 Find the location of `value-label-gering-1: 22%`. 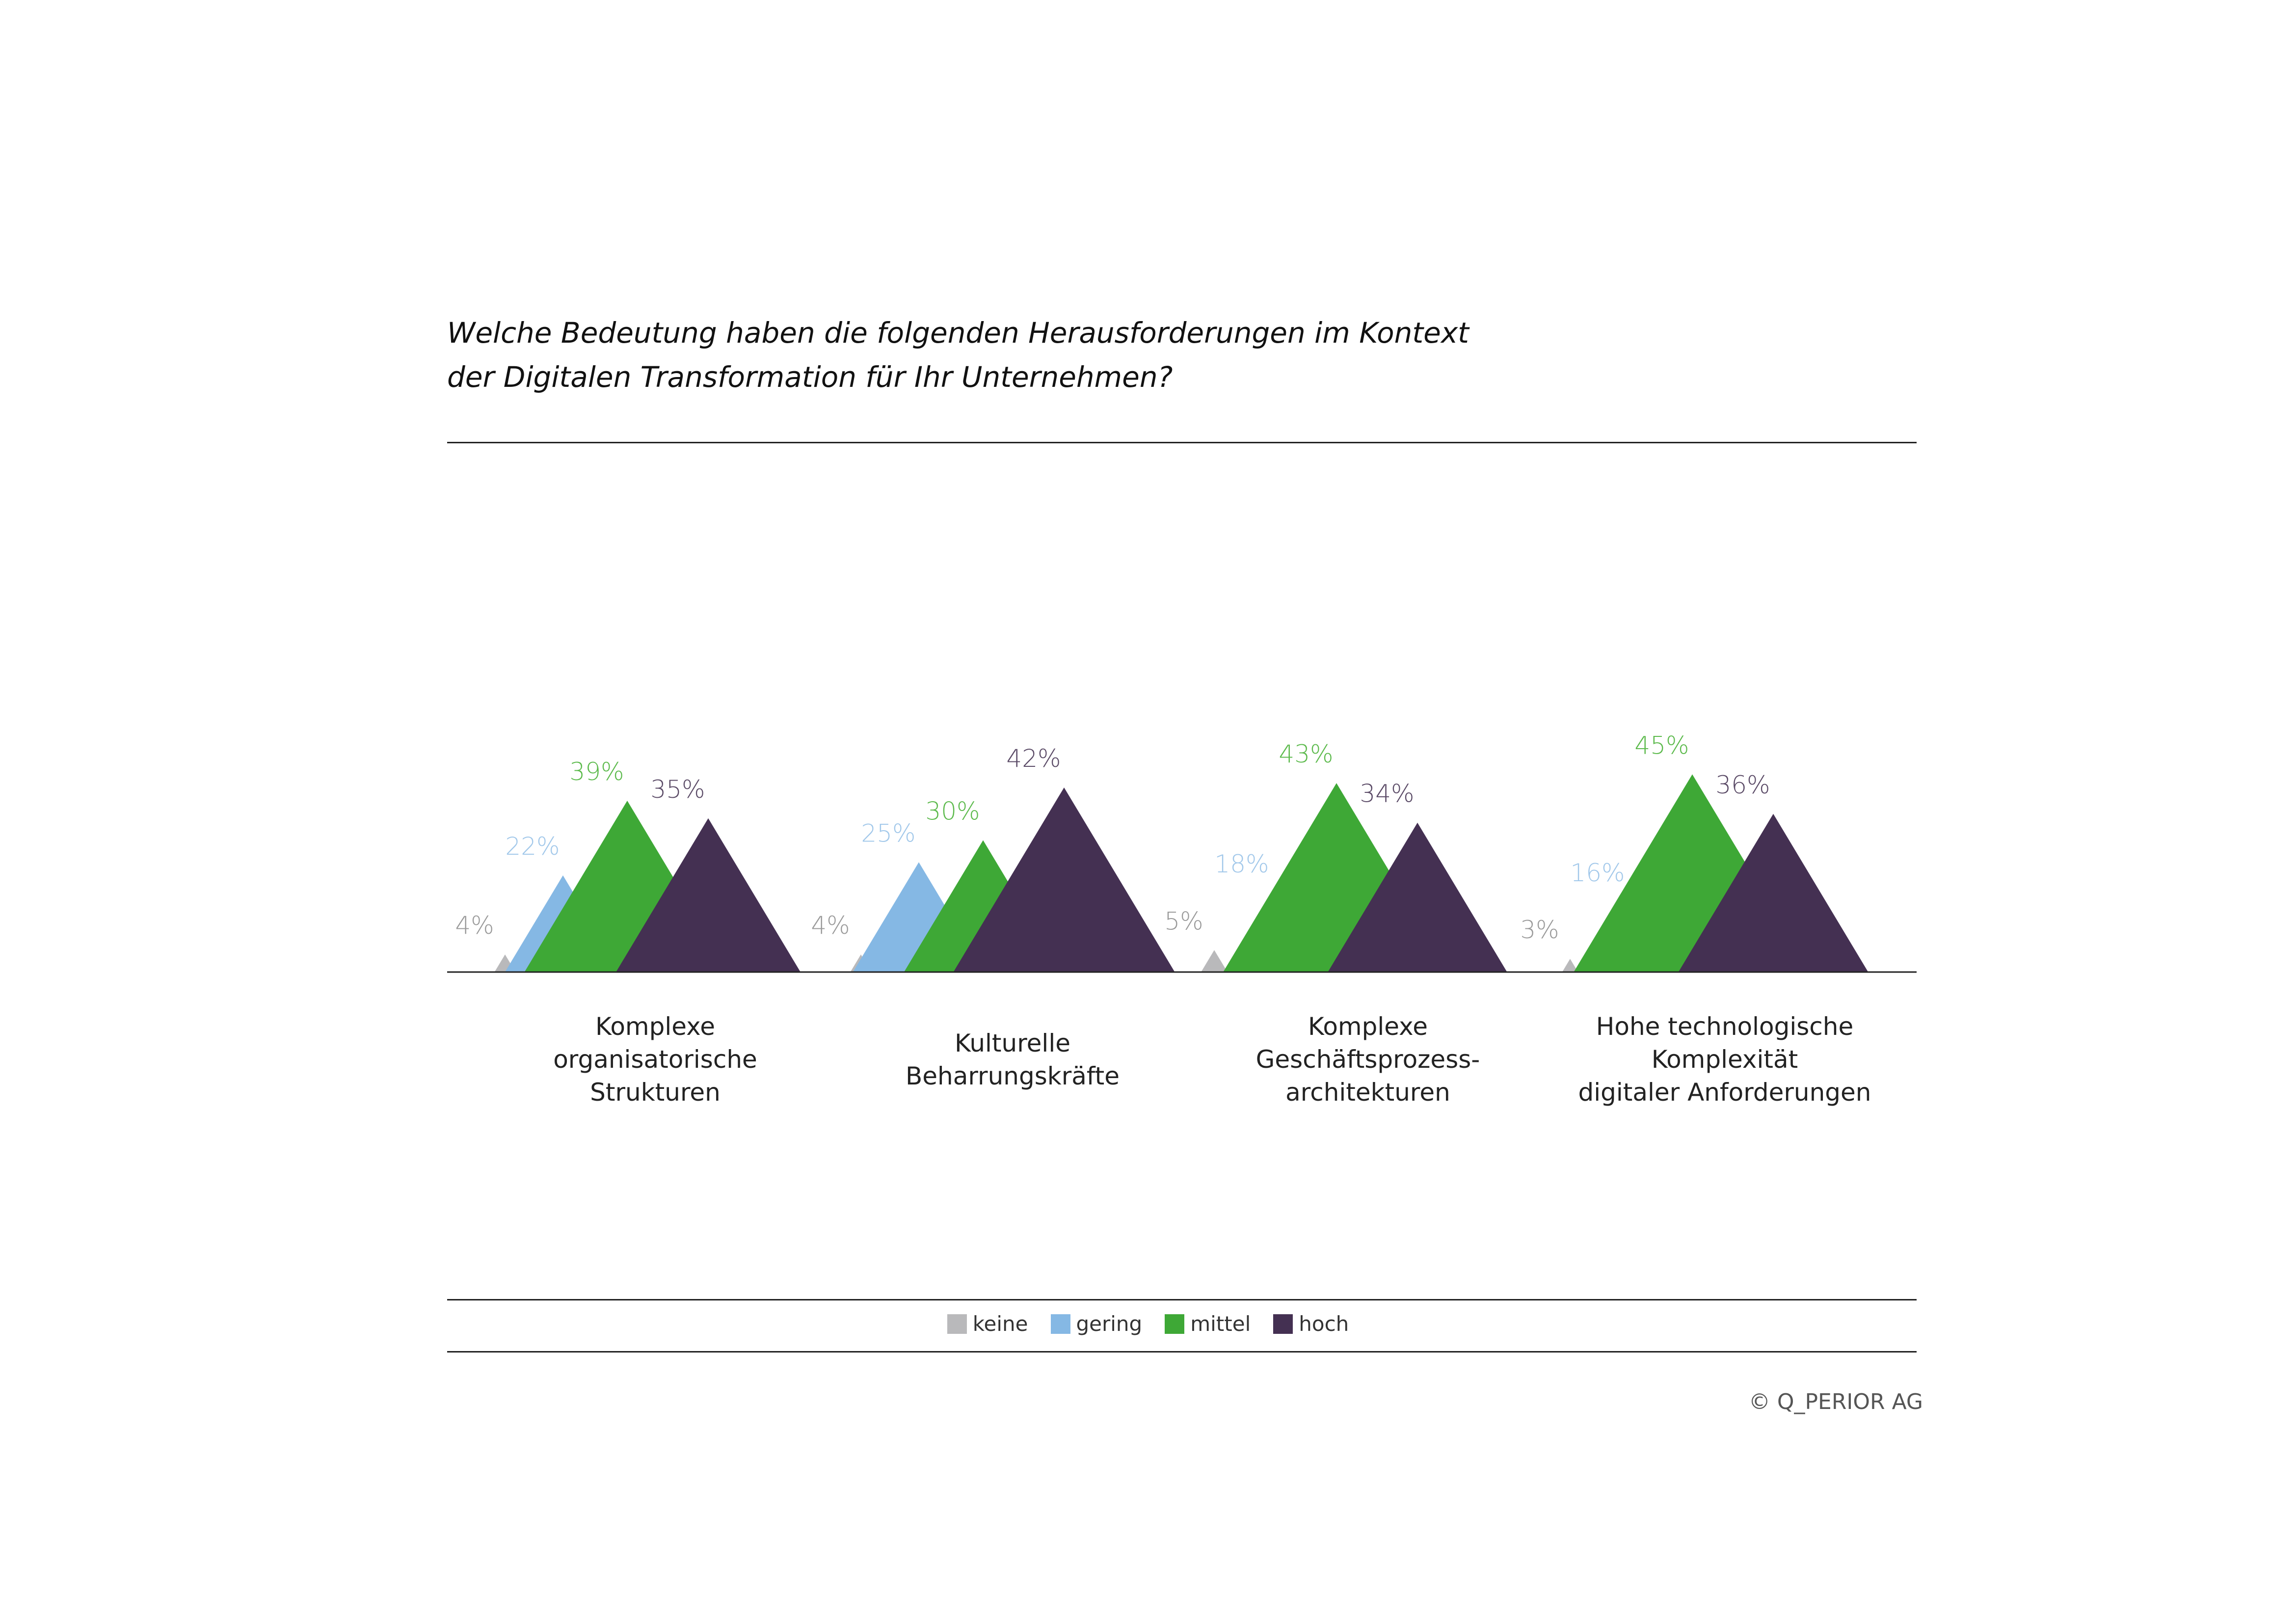

value-label-gering-1: 22% is located at coordinates (532, 846).